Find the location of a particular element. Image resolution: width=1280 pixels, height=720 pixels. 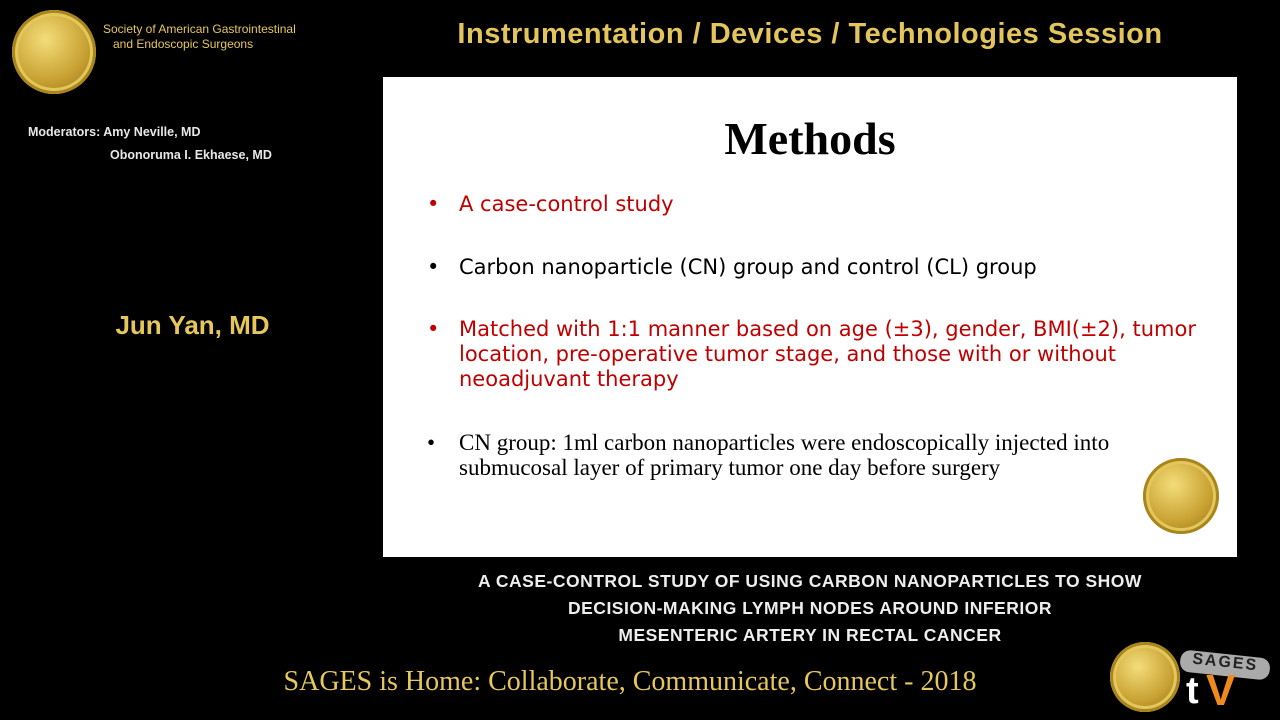

org-line2: and Endoscopic Surgeons is located at coordinates (183, 44).